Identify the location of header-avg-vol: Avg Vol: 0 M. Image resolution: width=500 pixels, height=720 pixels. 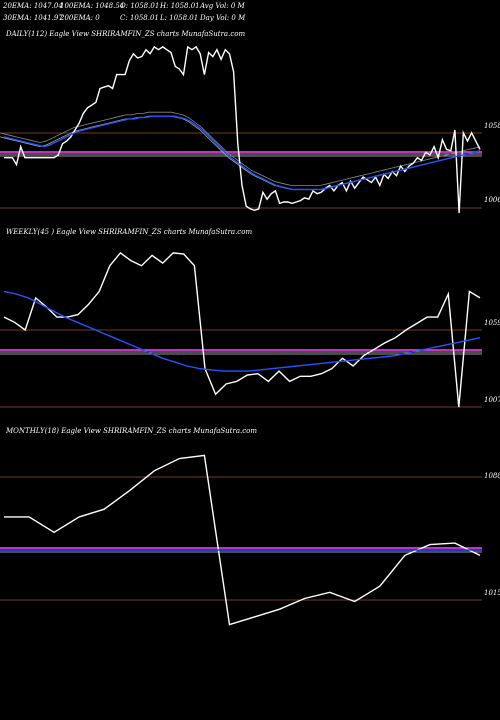
(222, 6).